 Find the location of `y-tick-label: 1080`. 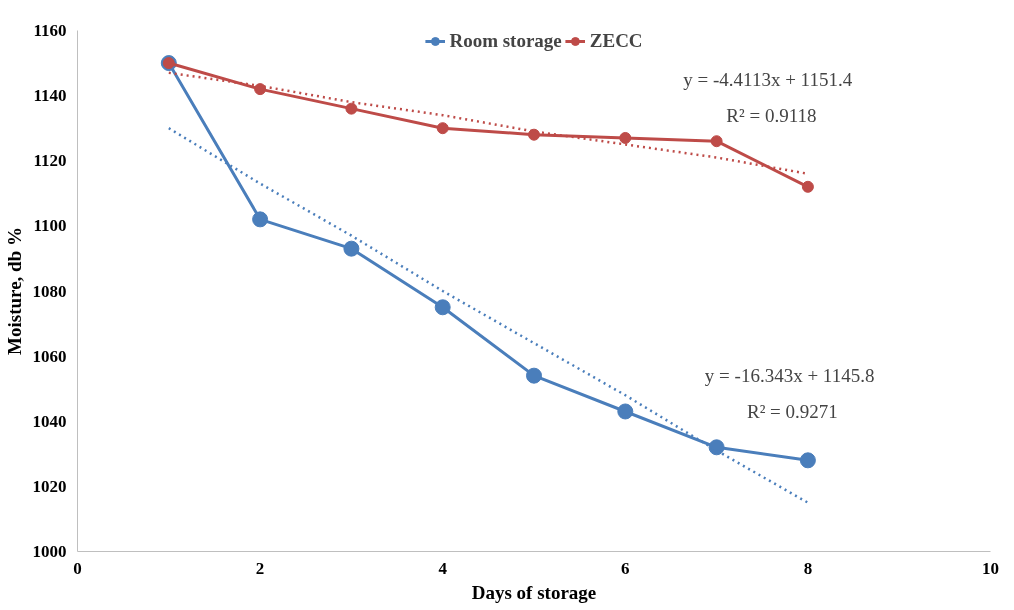

y-tick-label: 1080 is located at coordinates (49, 291).